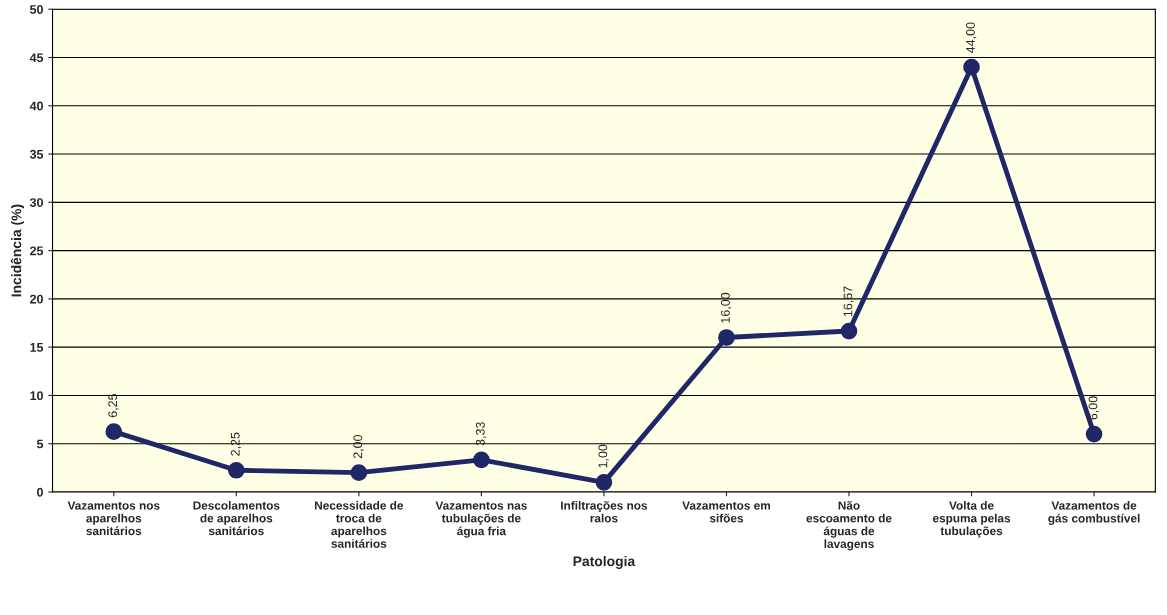  What do you see at coordinates (40, 444) in the screenshot?
I see `y-tick-label: 5` at bounding box center [40, 444].